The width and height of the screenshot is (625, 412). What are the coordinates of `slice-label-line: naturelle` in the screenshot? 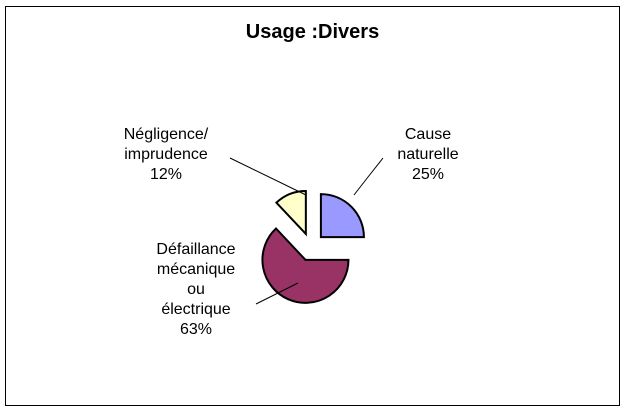 It's located at (428, 154).